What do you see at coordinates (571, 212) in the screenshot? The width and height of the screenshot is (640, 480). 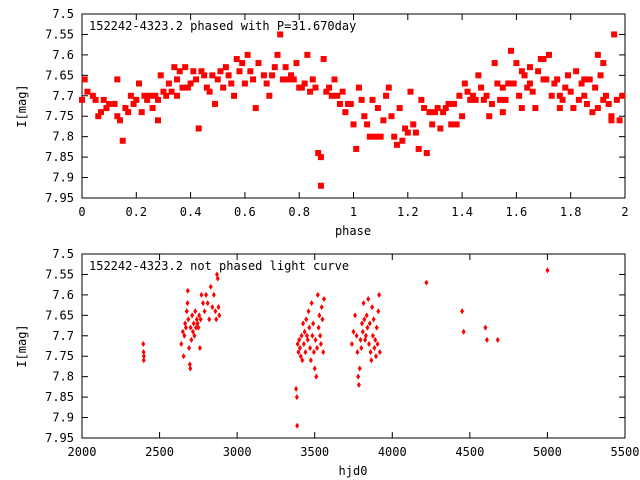 I see `x-tick-label: 1.8` at bounding box center [571, 212].